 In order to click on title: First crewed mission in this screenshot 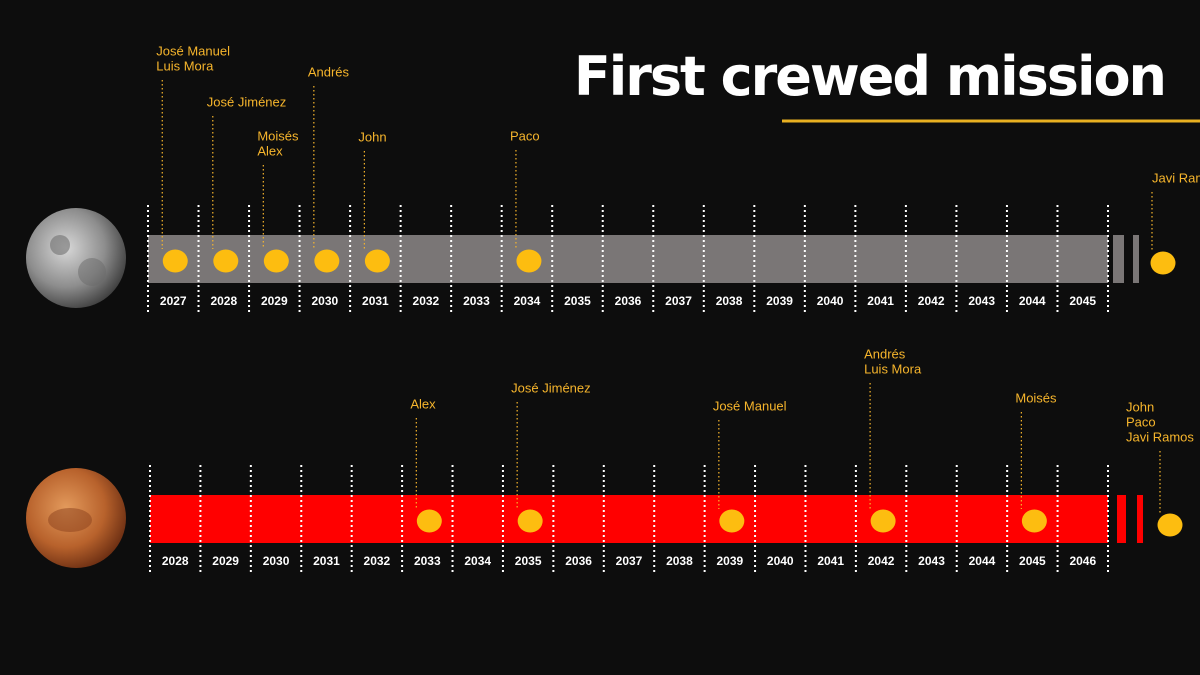, I will do `click(869, 76)`.